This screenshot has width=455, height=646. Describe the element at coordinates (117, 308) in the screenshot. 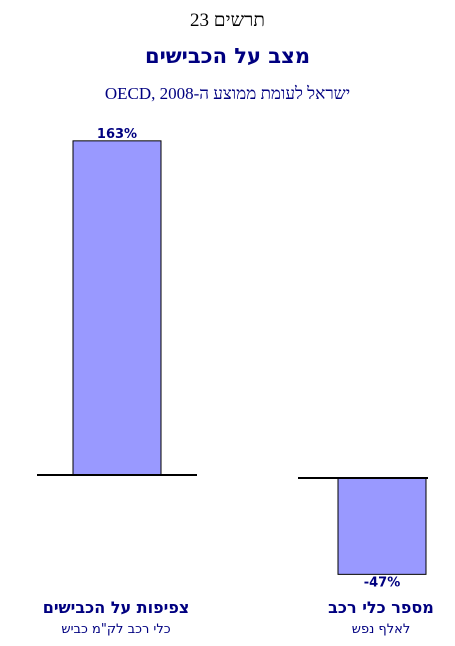

I see `bar-density` at that location.